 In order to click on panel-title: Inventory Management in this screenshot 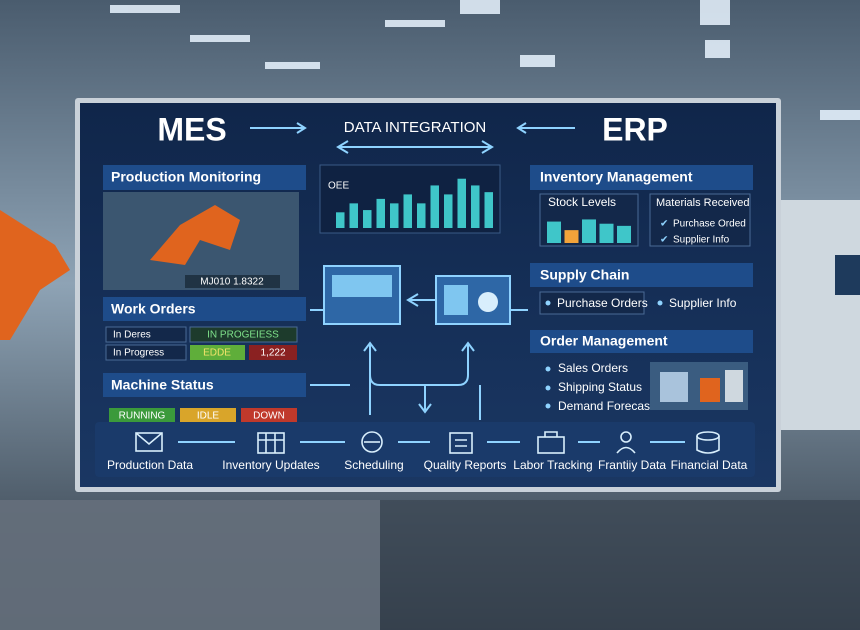, I will do `click(616, 177)`.